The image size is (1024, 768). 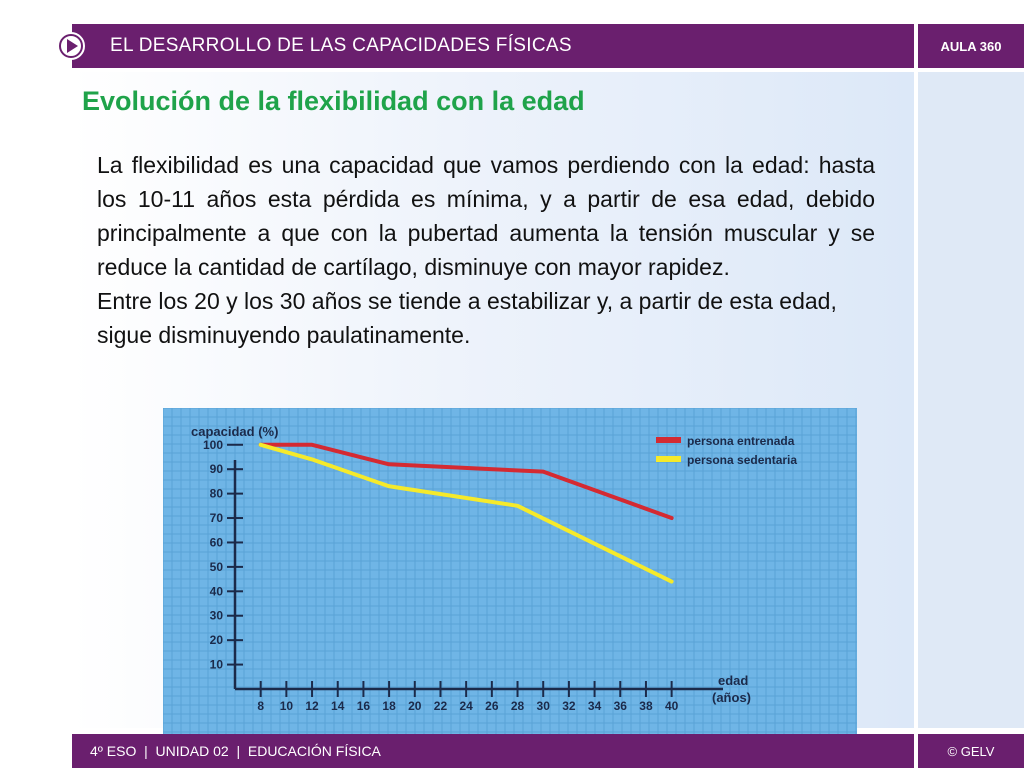 What do you see at coordinates (217, 494) in the screenshot?
I see `y-tick-label: 80` at bounding box center [217, 494].